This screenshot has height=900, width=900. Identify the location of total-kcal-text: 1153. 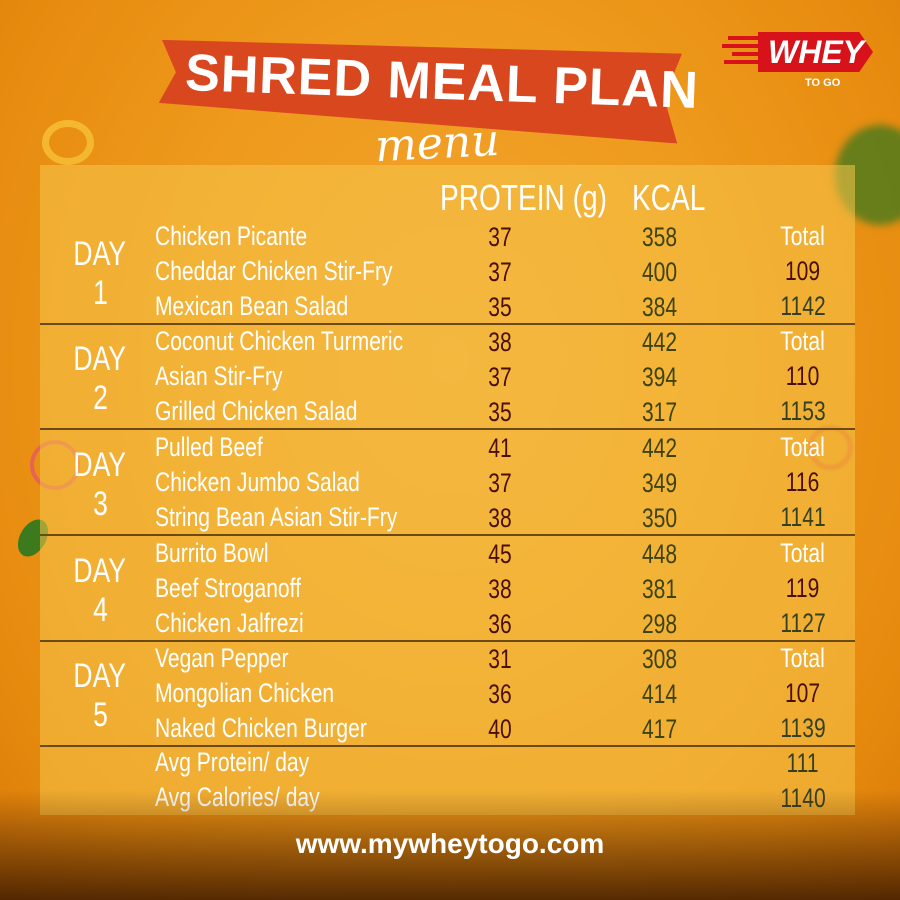
(803, 411).